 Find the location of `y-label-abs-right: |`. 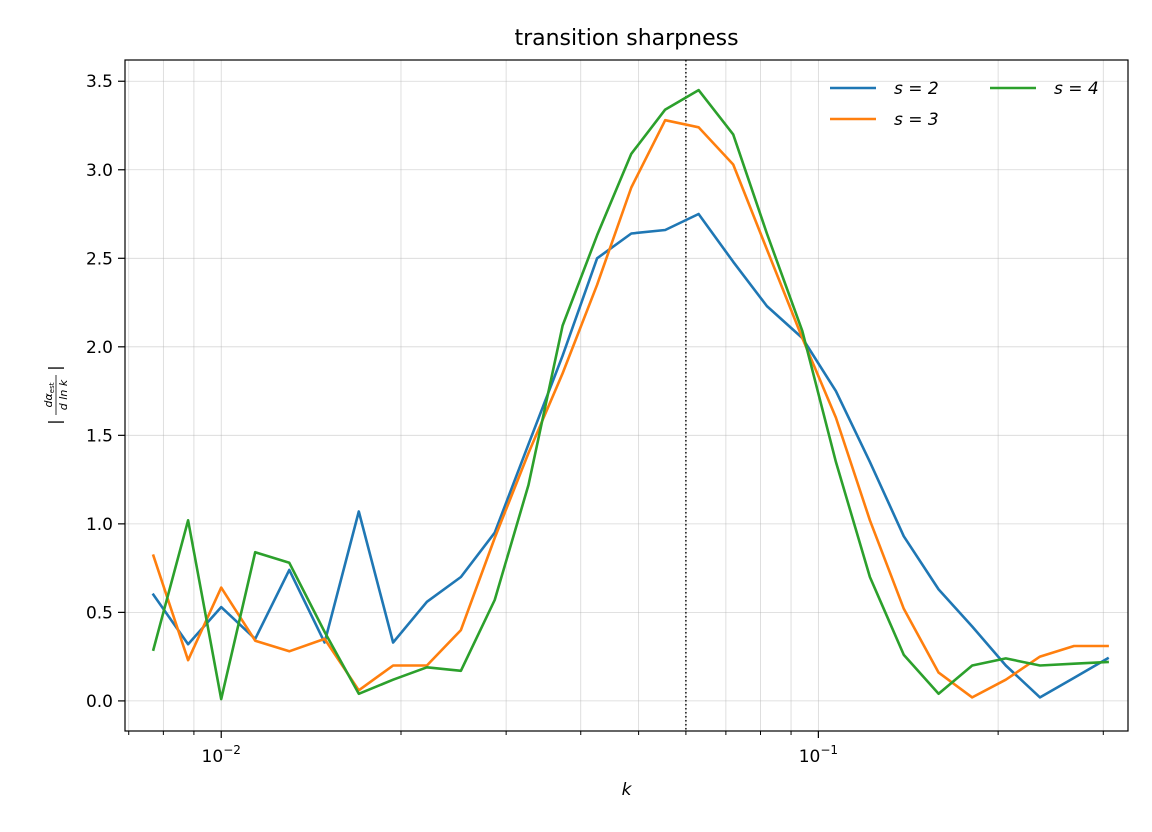

y-label-abs-right: | is located at coordinates (54, 367).